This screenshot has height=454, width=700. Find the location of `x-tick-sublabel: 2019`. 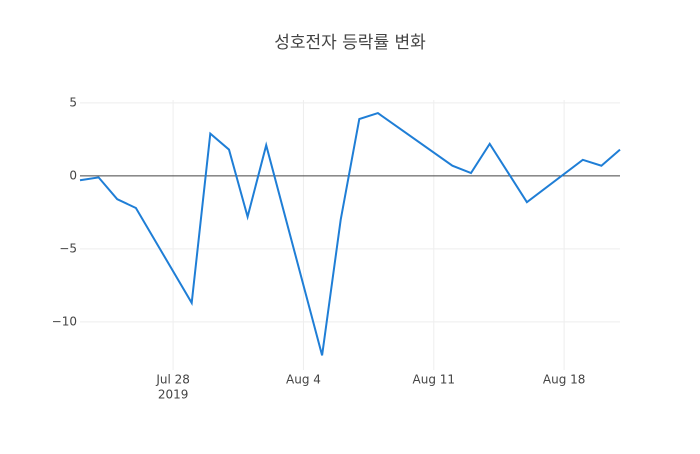

x-tick-sublabel: 2019 is located at coordinates (173, 395).